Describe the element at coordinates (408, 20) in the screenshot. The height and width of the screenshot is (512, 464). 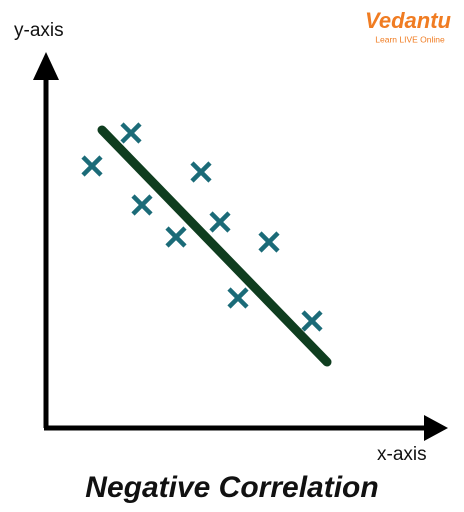
I see `logo-name: Vedantu` at that location.